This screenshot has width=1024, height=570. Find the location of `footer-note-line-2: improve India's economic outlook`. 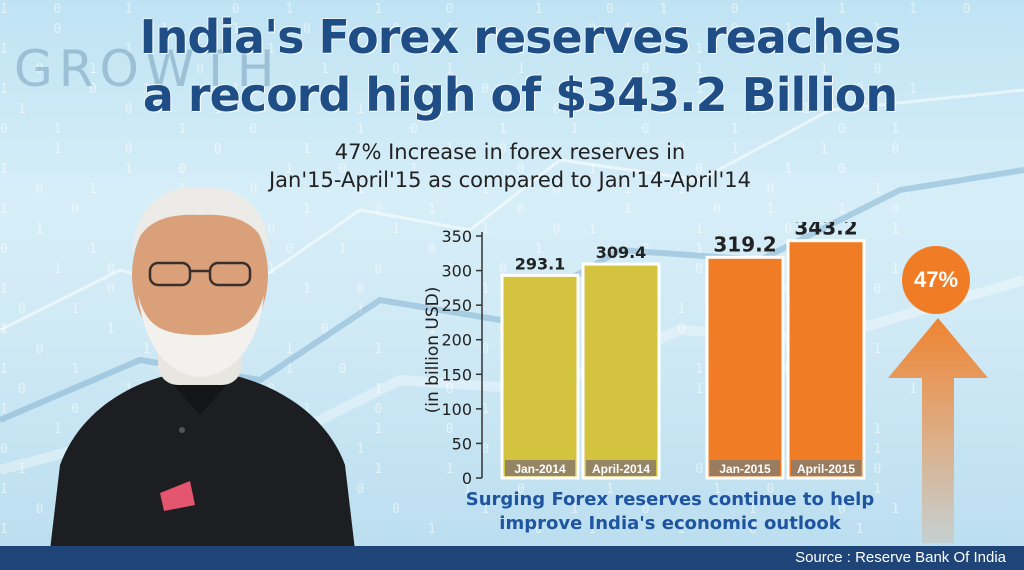

footer-note-line-2: improve India's economic outlook is located at coordinates (670, 523).